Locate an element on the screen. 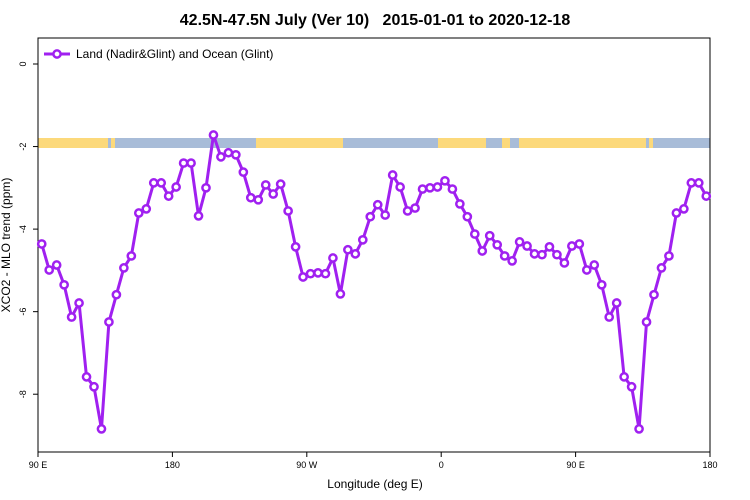 The image size is (750, 500). legend-marker is located at coordinates (57, 54).